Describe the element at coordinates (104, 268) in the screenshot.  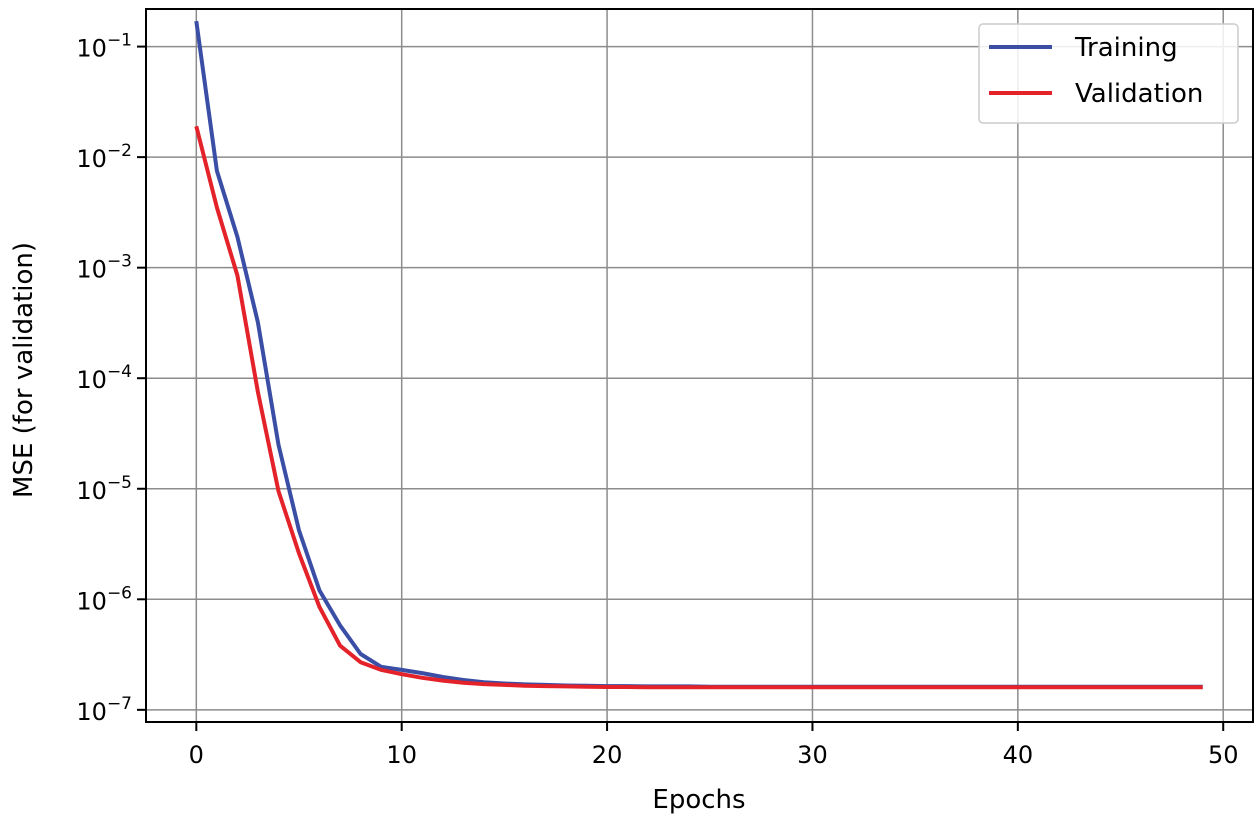
I see `y-tick-label: 10⁻³` at that location.